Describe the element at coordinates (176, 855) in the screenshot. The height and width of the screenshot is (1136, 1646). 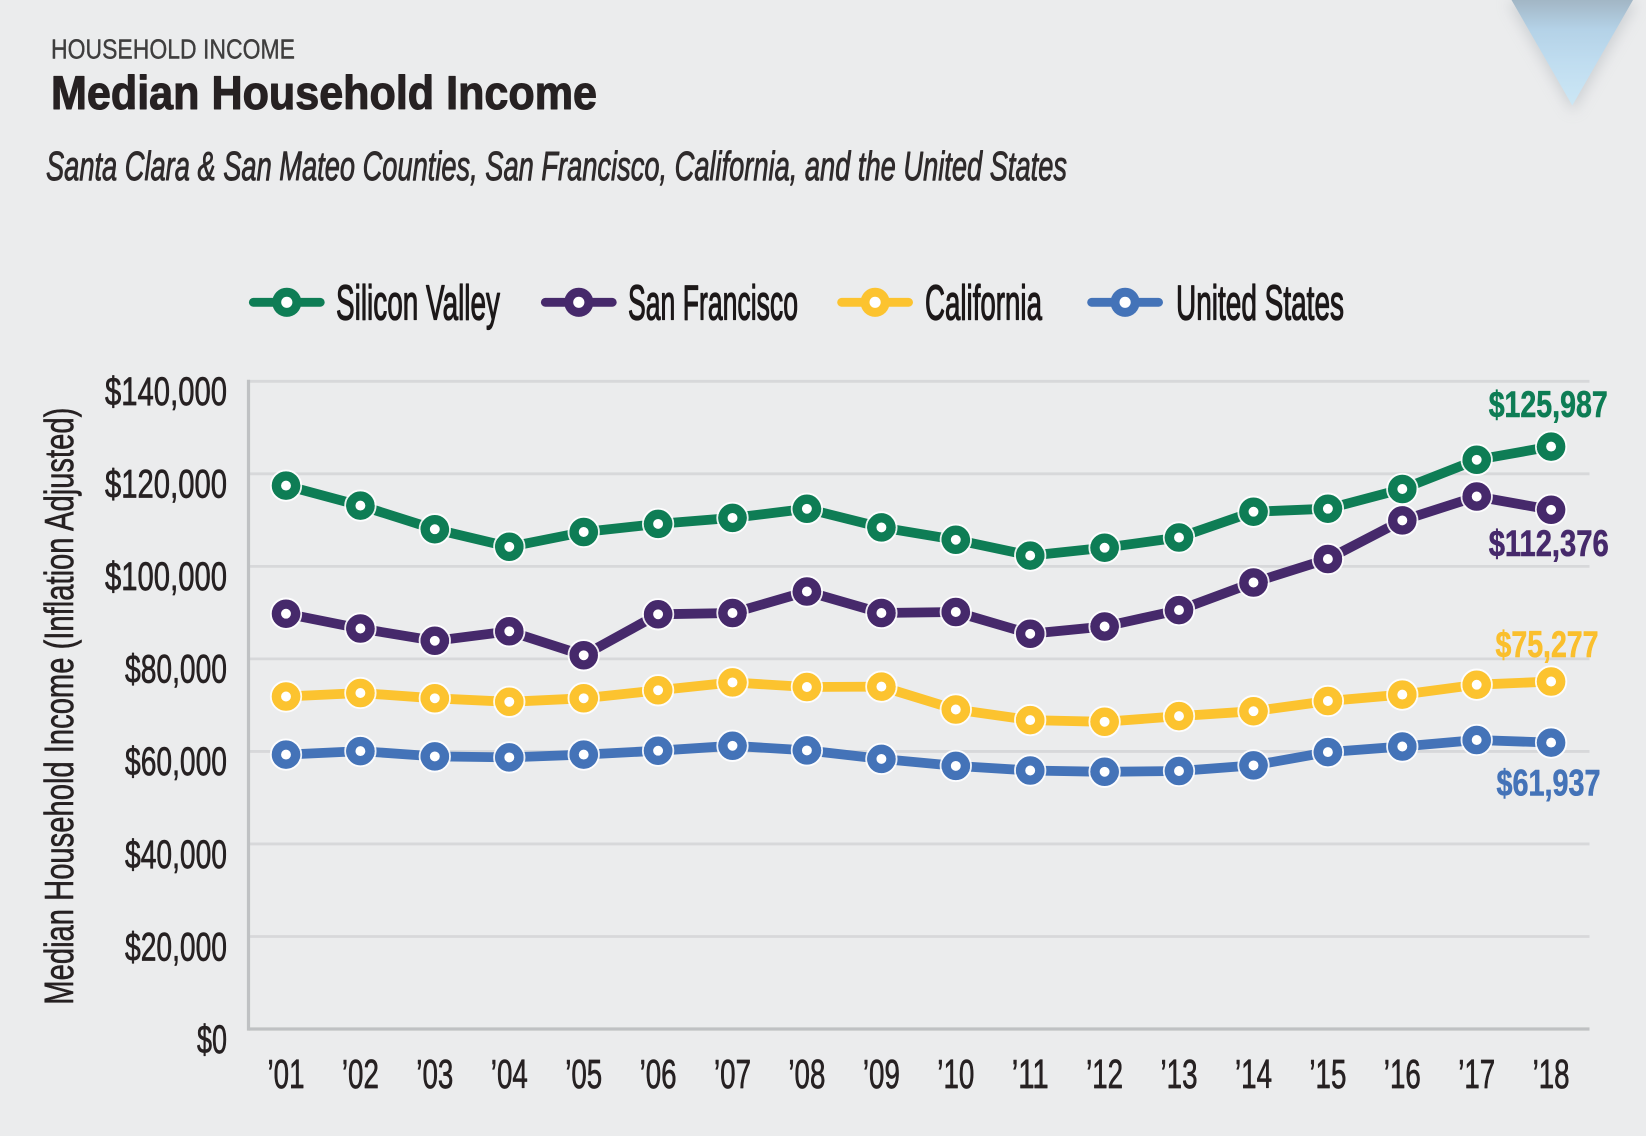
I see `svg-text: $40,000` at that location.